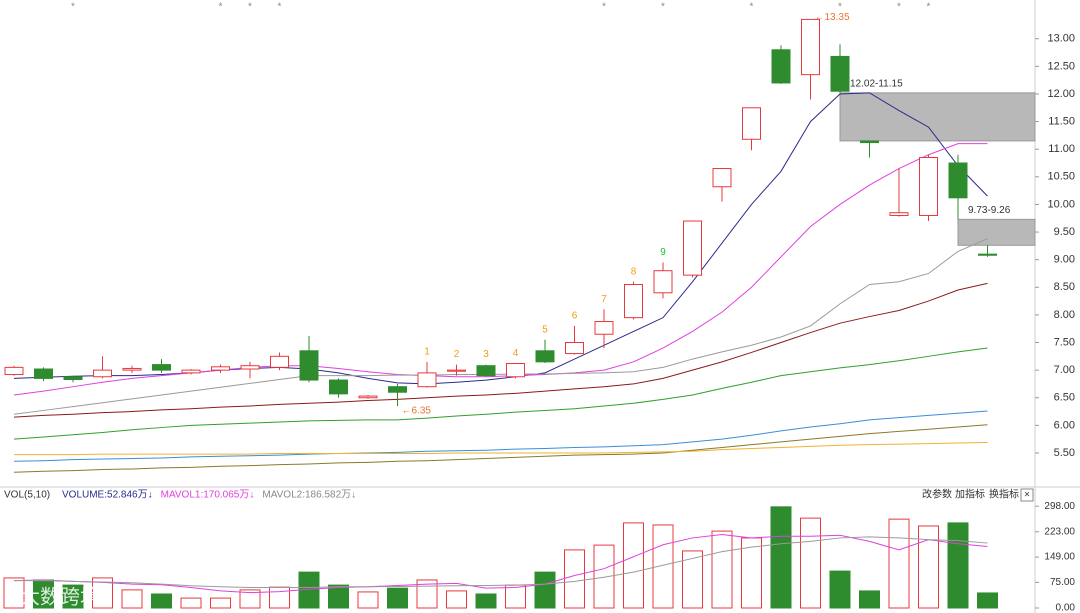  I want to click on y-tick-label: 11.00, so click(1061, 149).